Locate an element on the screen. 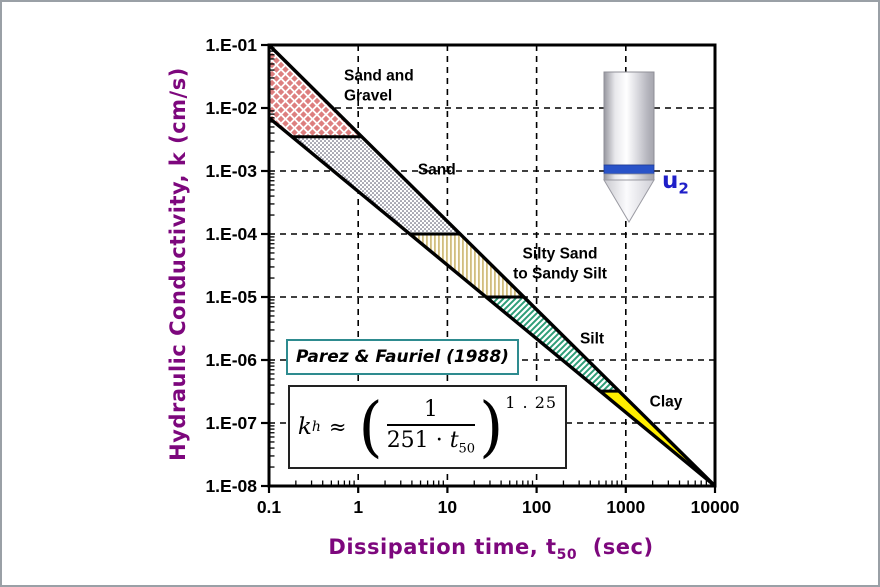 The image size is (880, 587). y-tick-label: 1.E-01 is located at coordinates (231, 45).